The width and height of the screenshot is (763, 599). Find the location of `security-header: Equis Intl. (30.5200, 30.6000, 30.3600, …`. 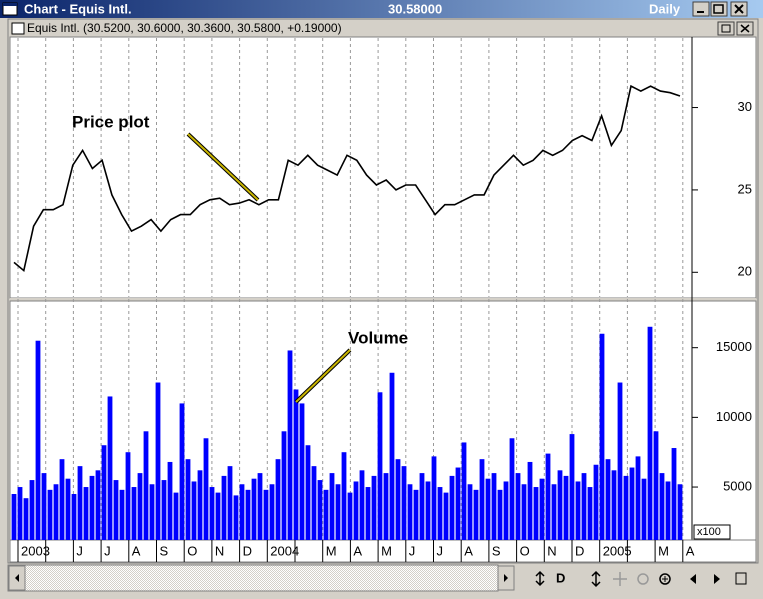

security-header: Equis Intl. (30.5200, 30.6000, 30.3600, … is located at coordinates (184, 28).